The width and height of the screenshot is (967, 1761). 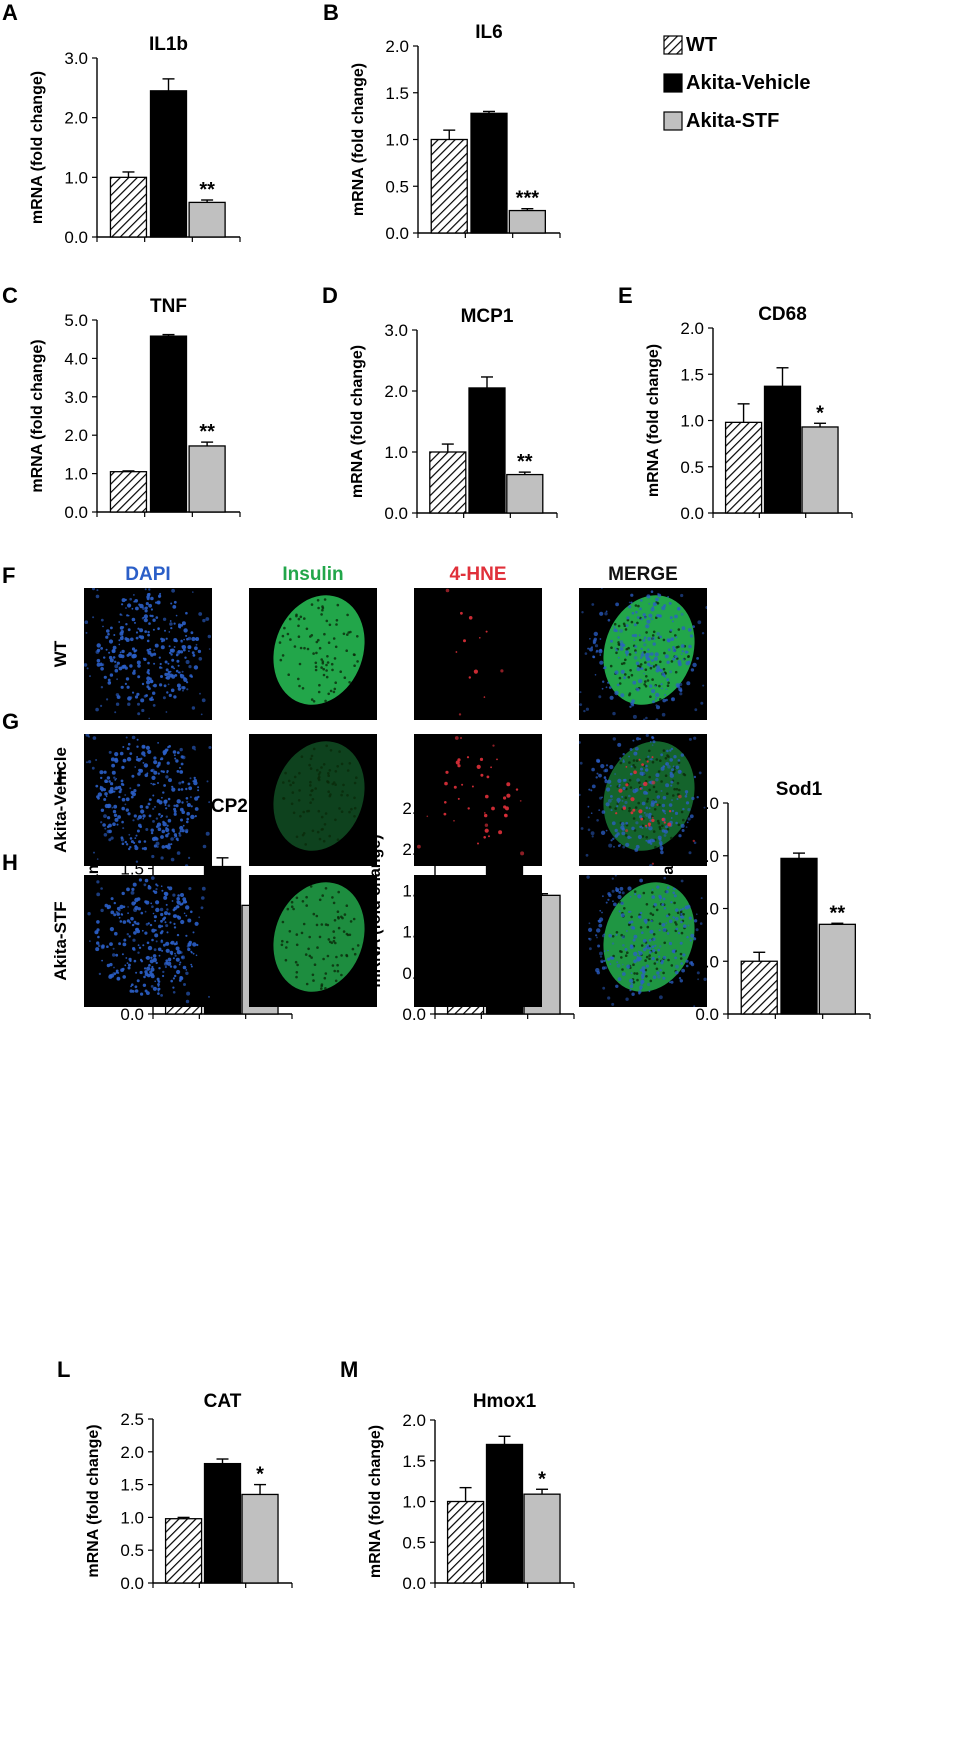 What do you see at coordinates (10, 862) in the screenshot?
I see `panel-letter-h: H` at bounding box center [10, 862].